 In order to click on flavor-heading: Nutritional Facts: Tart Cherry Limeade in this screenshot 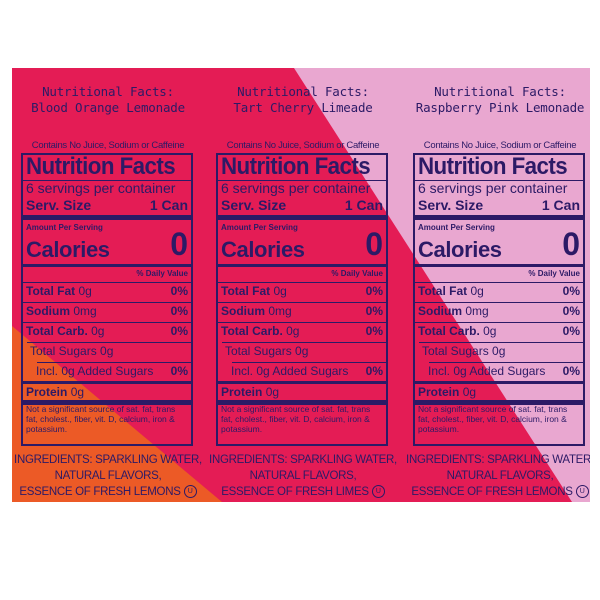, I will do `click(303, 100)`.